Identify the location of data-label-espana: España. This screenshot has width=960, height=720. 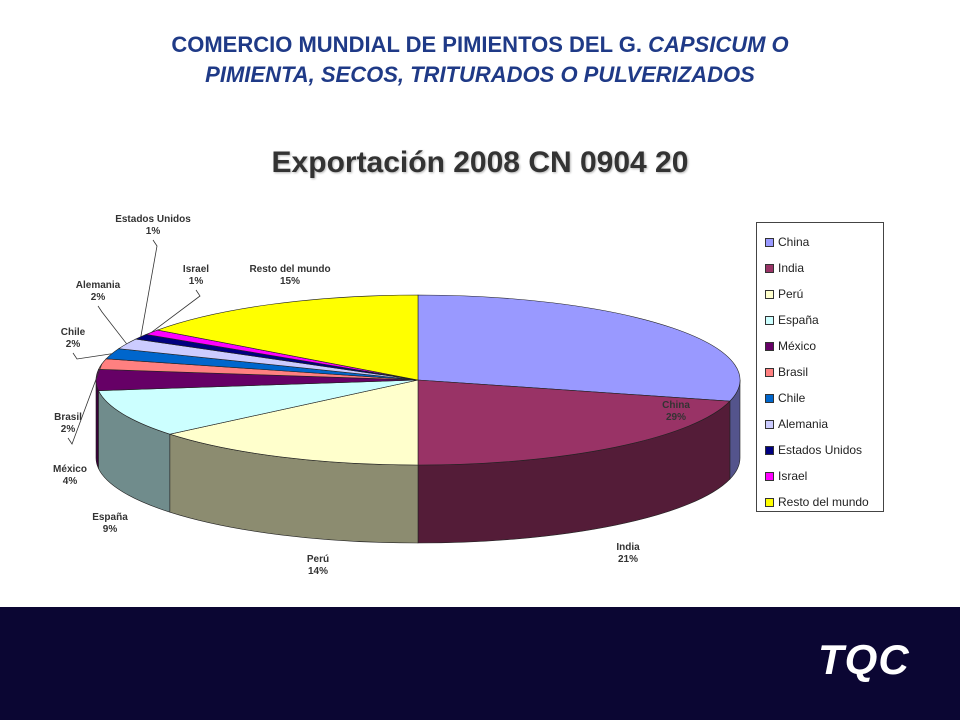
(110, 517).